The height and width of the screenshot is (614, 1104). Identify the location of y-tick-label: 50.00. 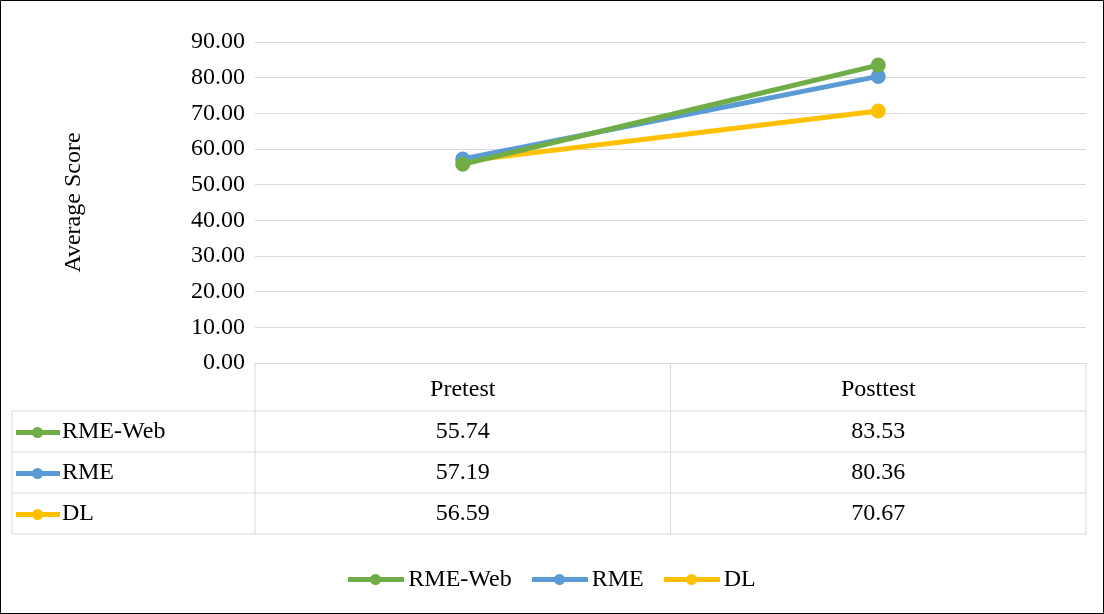
(218, 182).